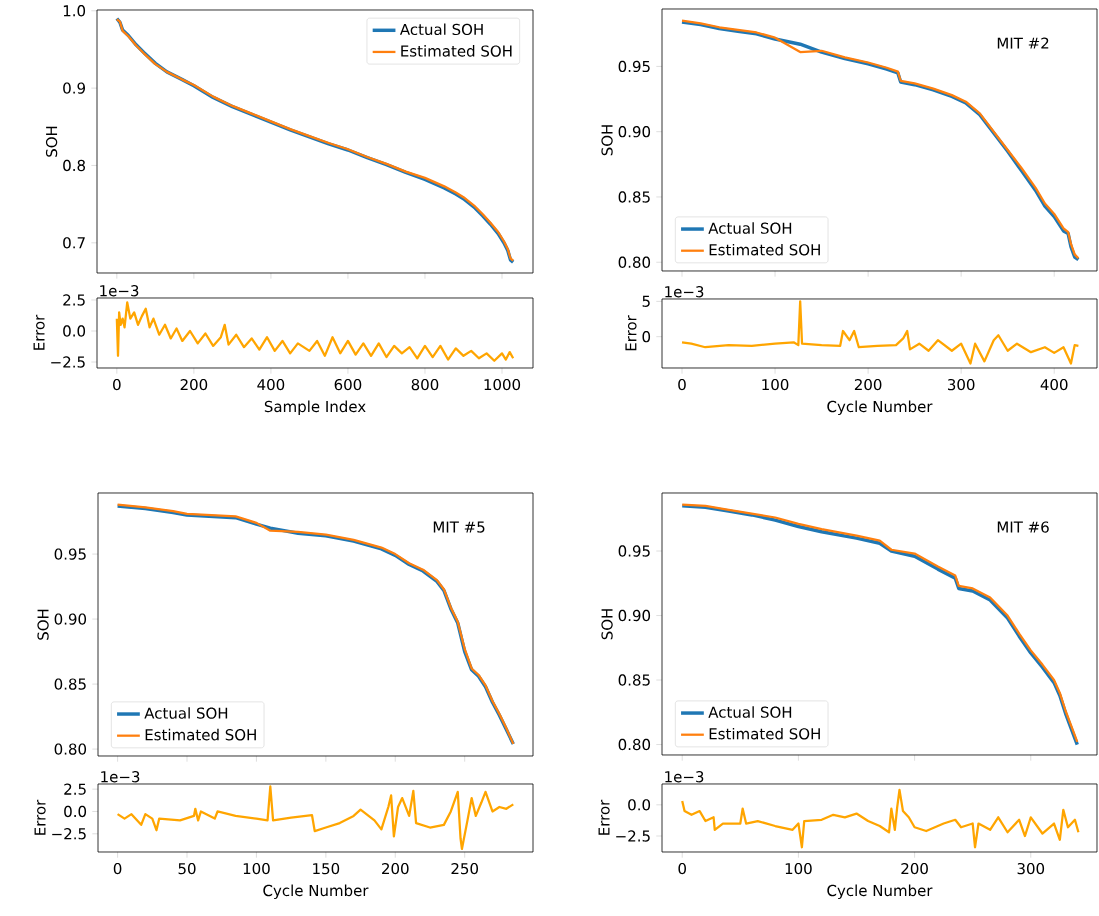 This screenshot has height=916, width=1099. What do you see at coordinates (1023, 43) in the screenshot?
I see `annotation: MIT #2` at bounding box center [1023, 43].